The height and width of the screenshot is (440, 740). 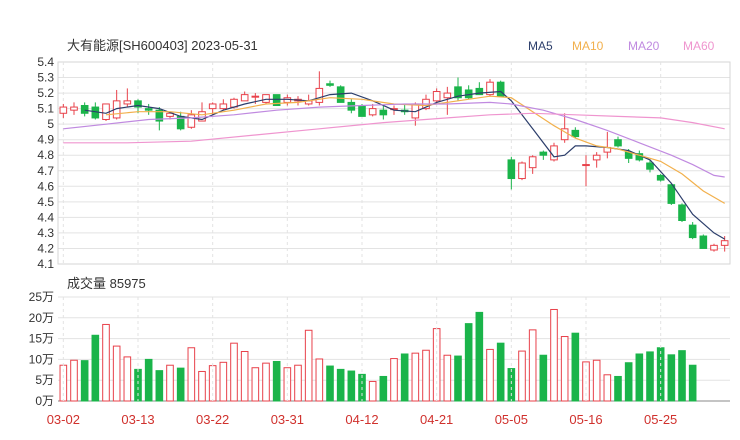 I want to click on price-tick-label: 4.8, so click(x=45, y=155).